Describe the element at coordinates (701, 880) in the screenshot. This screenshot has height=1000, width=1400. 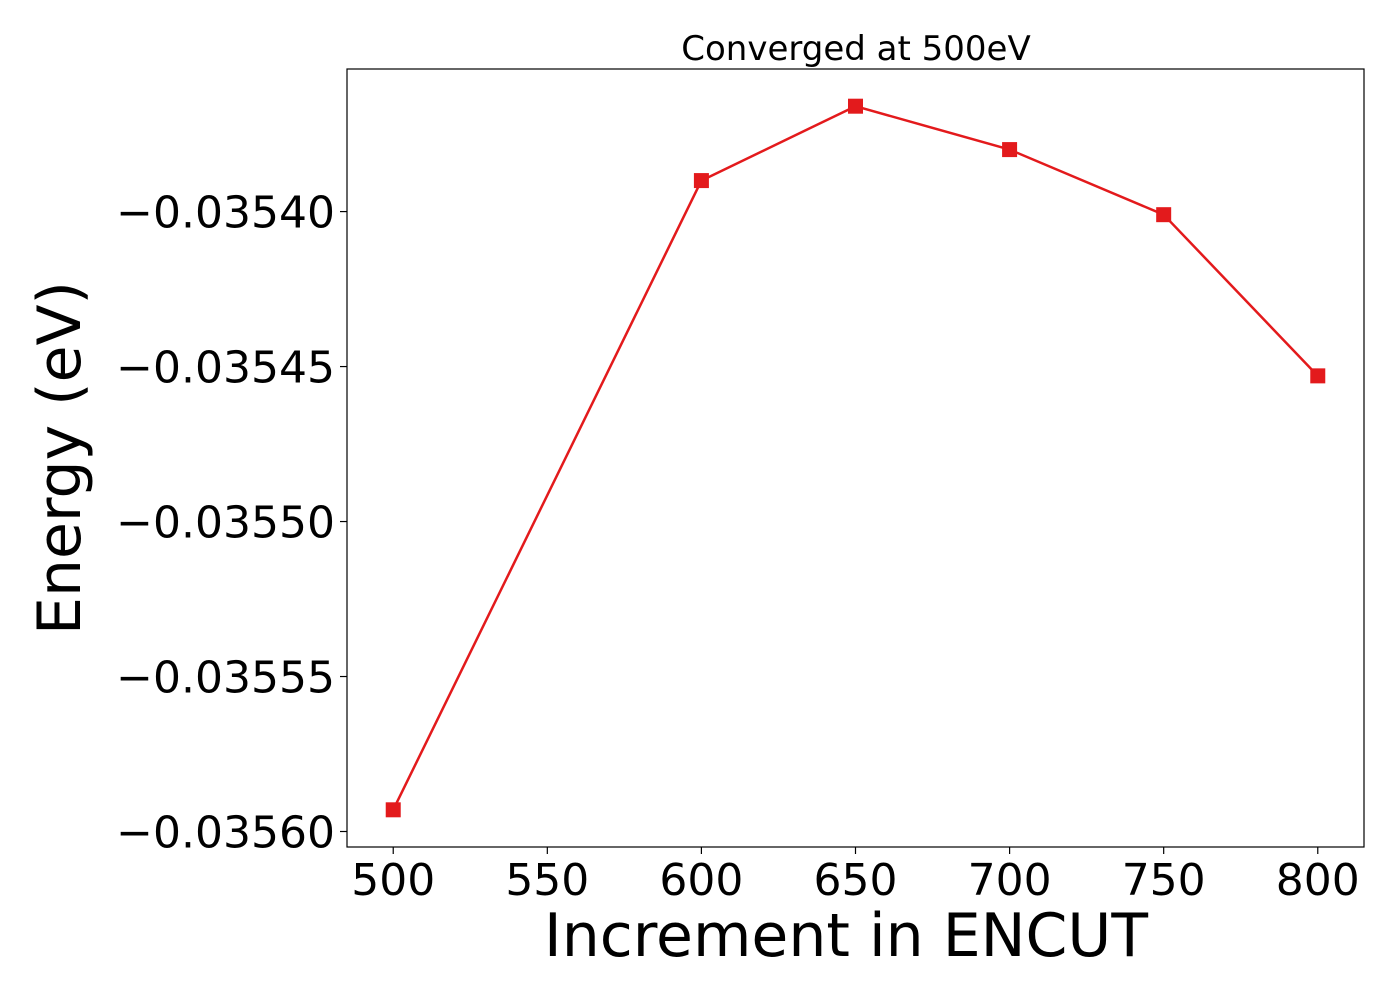
I see `x-tick-label: 600` at that location.